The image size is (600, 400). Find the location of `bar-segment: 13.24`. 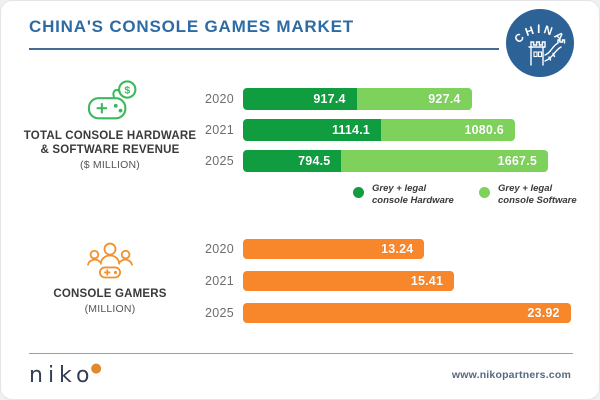

bar-segment: 13.24 is located at coordinates (334, 249).